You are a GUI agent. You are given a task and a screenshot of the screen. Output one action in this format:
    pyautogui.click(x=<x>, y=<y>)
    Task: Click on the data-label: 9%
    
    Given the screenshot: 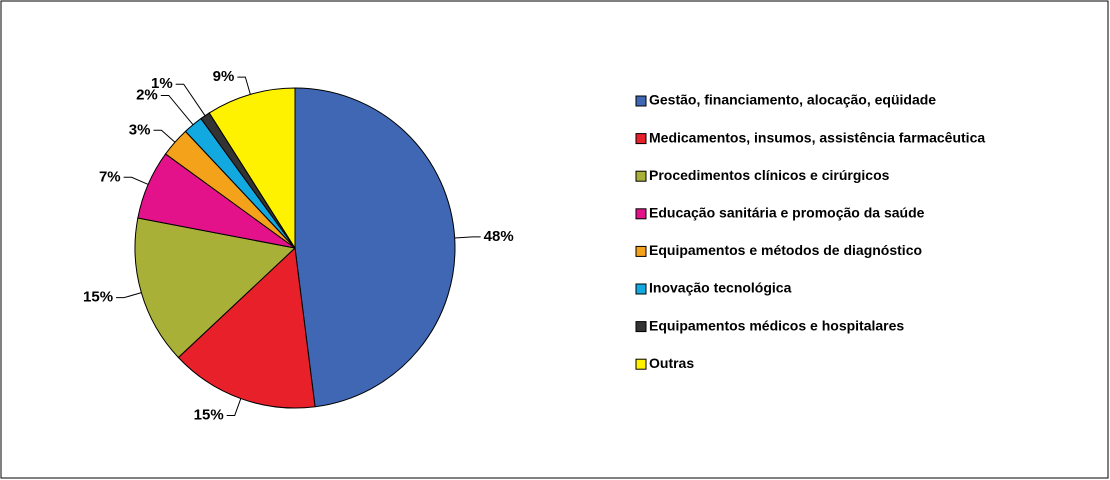 What is the action you would take?
    pyautogui.click(x=224, y=76)
    